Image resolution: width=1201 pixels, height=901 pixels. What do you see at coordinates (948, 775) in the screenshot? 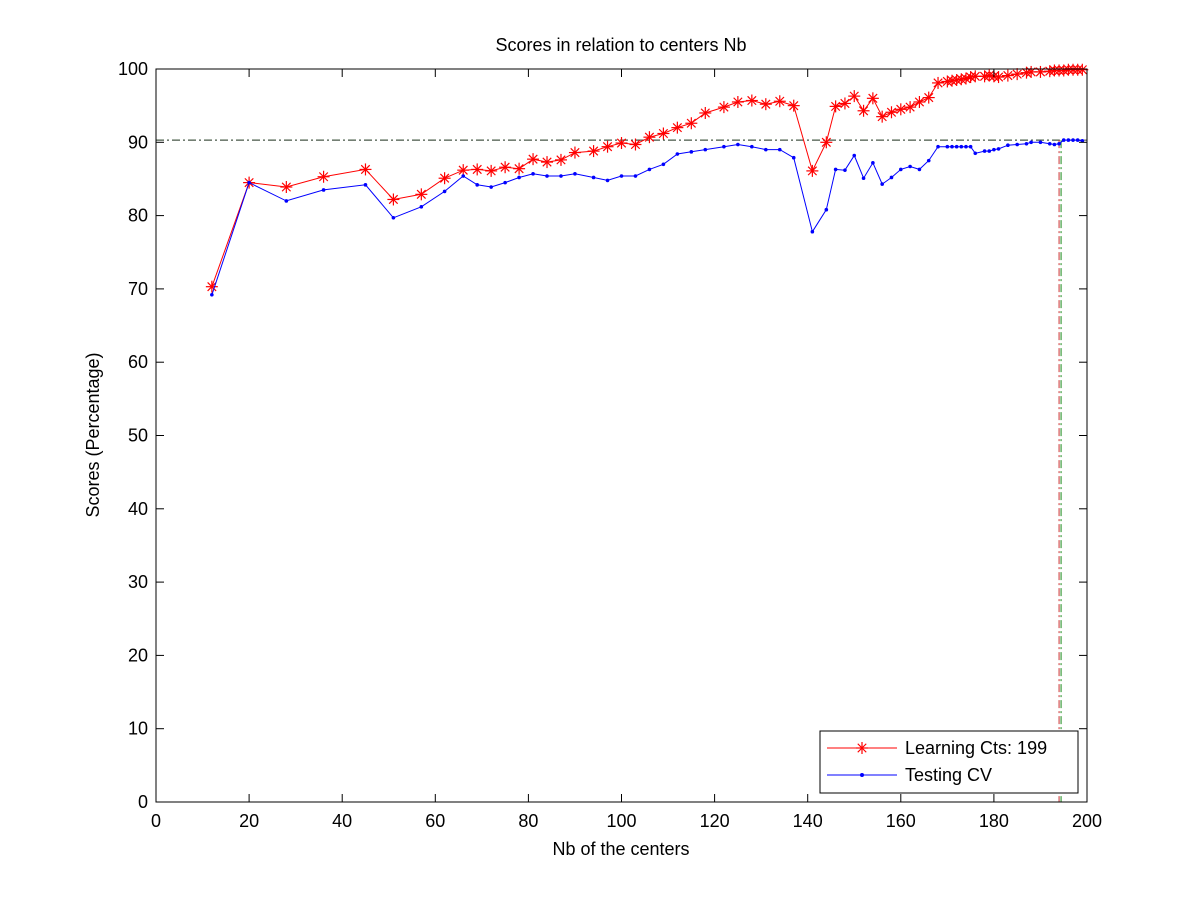
I see `legend-label-2: Testing CV` at bounding box center [948, 775].